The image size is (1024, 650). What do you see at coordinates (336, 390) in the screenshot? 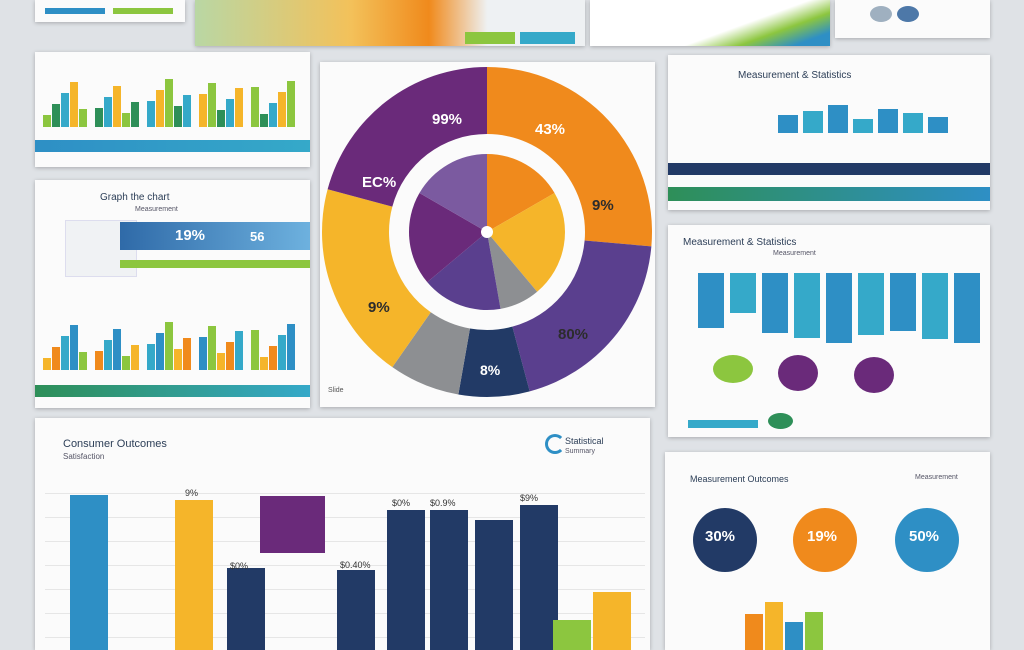
I see `donut-footer: Slide` at bounding box center [336, 390].